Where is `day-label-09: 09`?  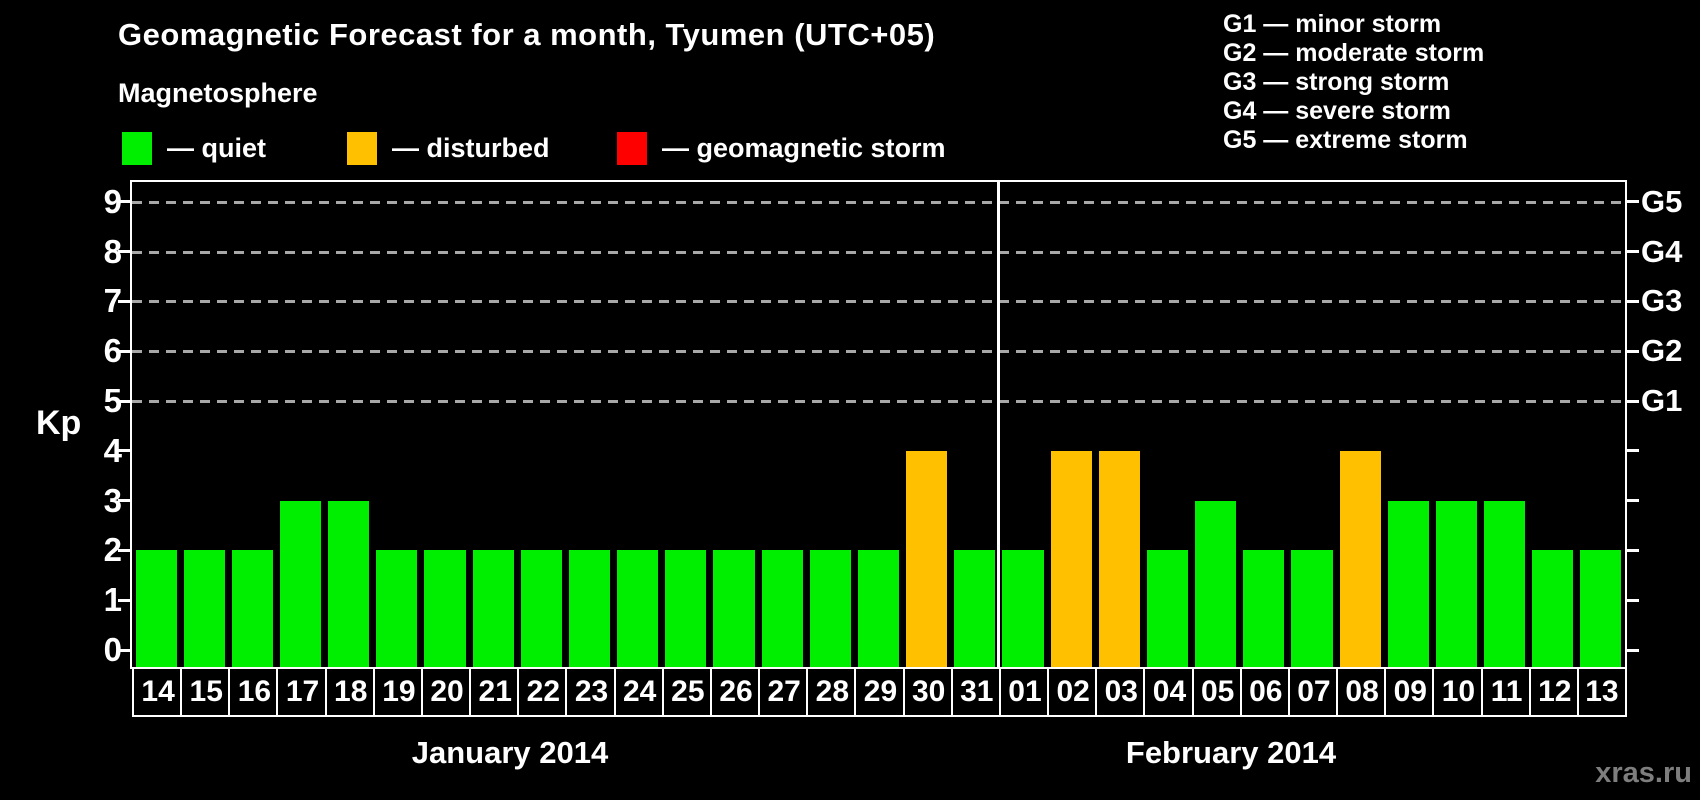
day-label-09: 09 is located at coordinates (1409, 692).